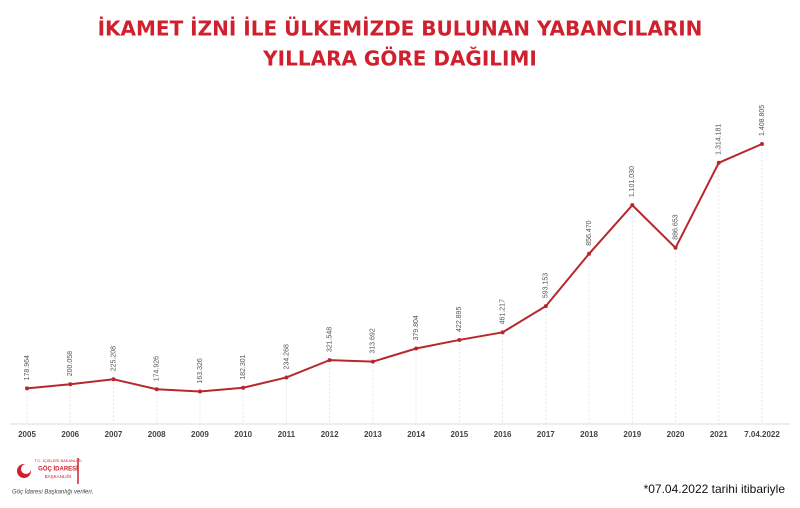  I want to click on x-tick-label: 2016, so click(503, 434).